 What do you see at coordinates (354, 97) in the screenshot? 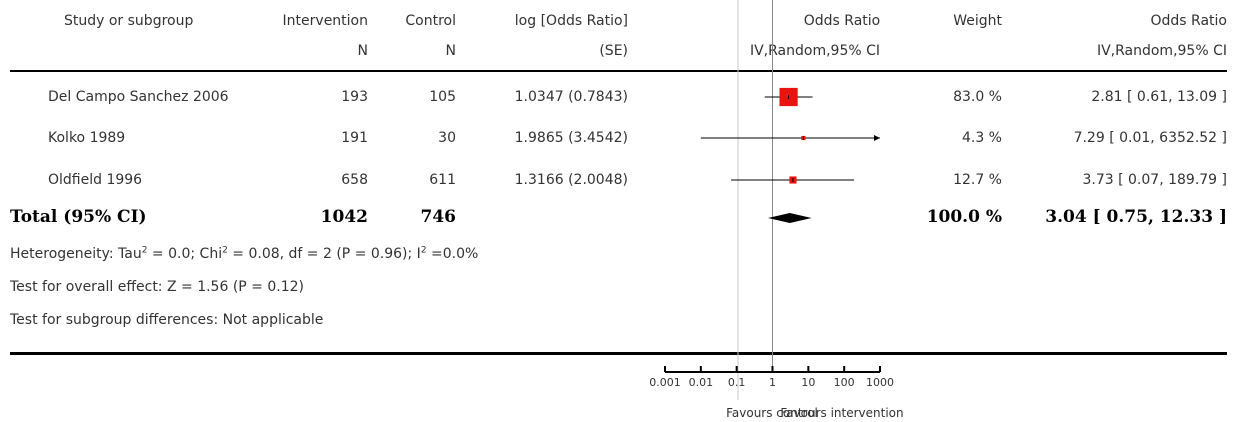
I see `study-n-intervention: 193` at bounding box center [354, 97].